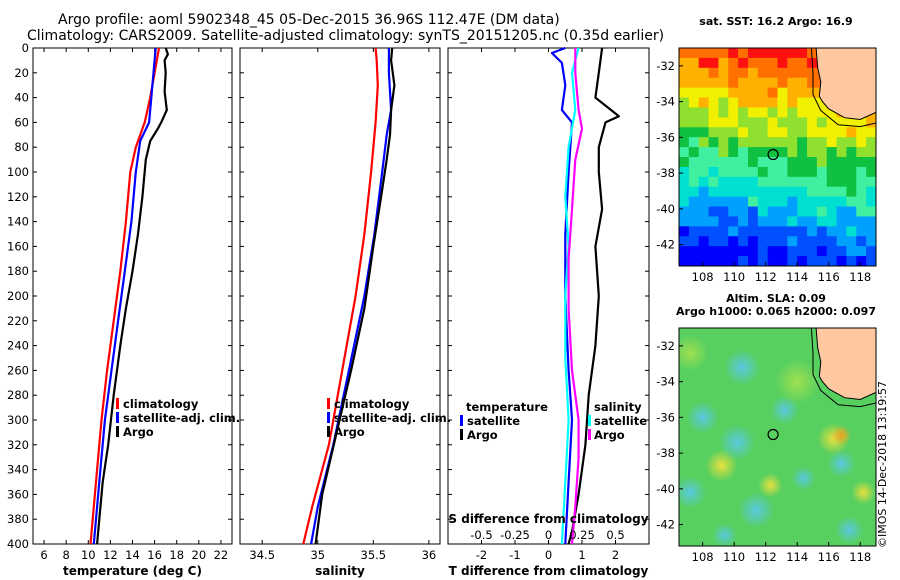 The width and height of the screenshot is (900, 580). I want to click on diff-legend-title-left: temperature, so click(507, 407).